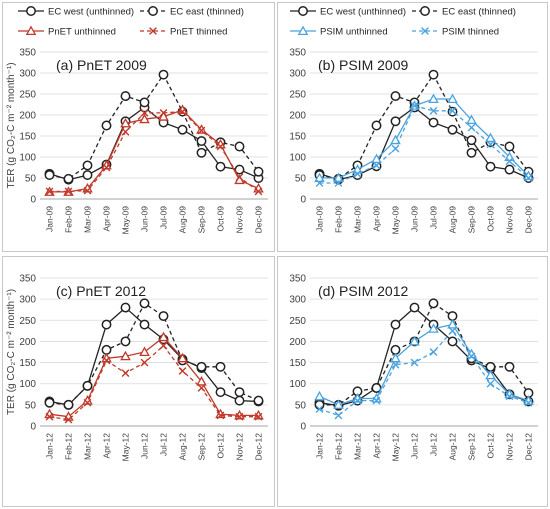  I want to click on x-tick-label: Mar-09, so click(358, 219).